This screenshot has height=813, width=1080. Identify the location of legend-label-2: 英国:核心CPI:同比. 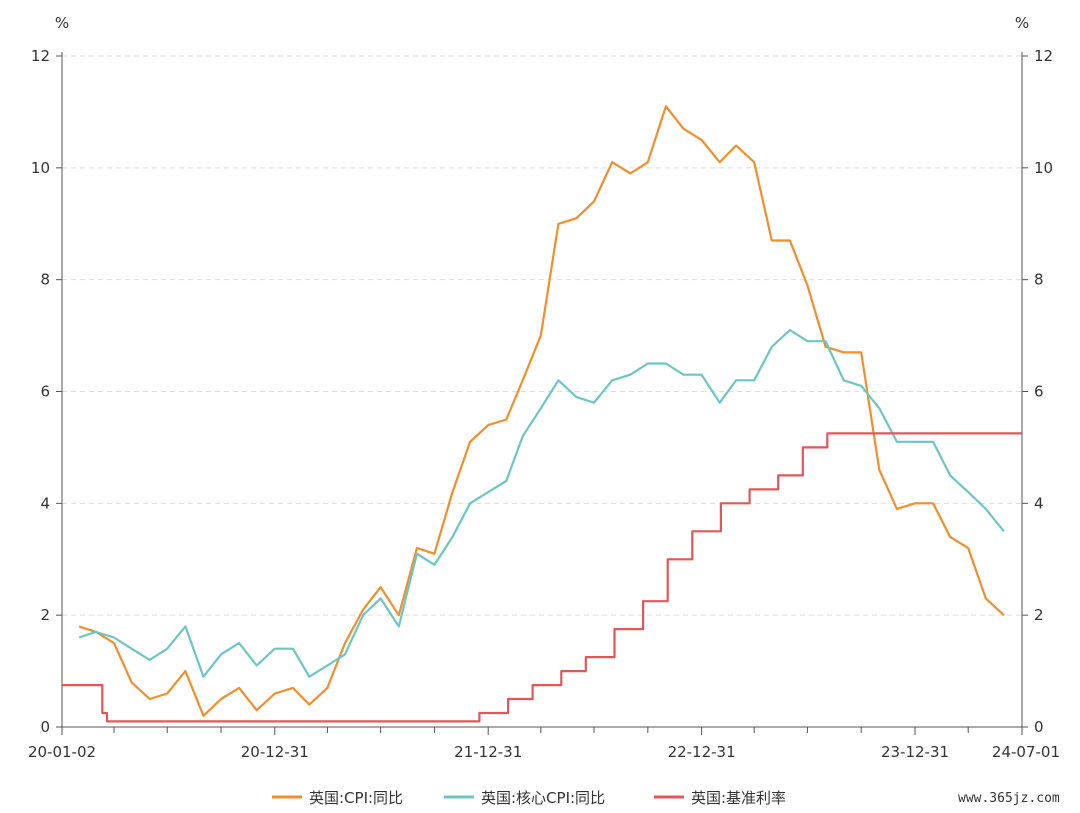
(543, 798).